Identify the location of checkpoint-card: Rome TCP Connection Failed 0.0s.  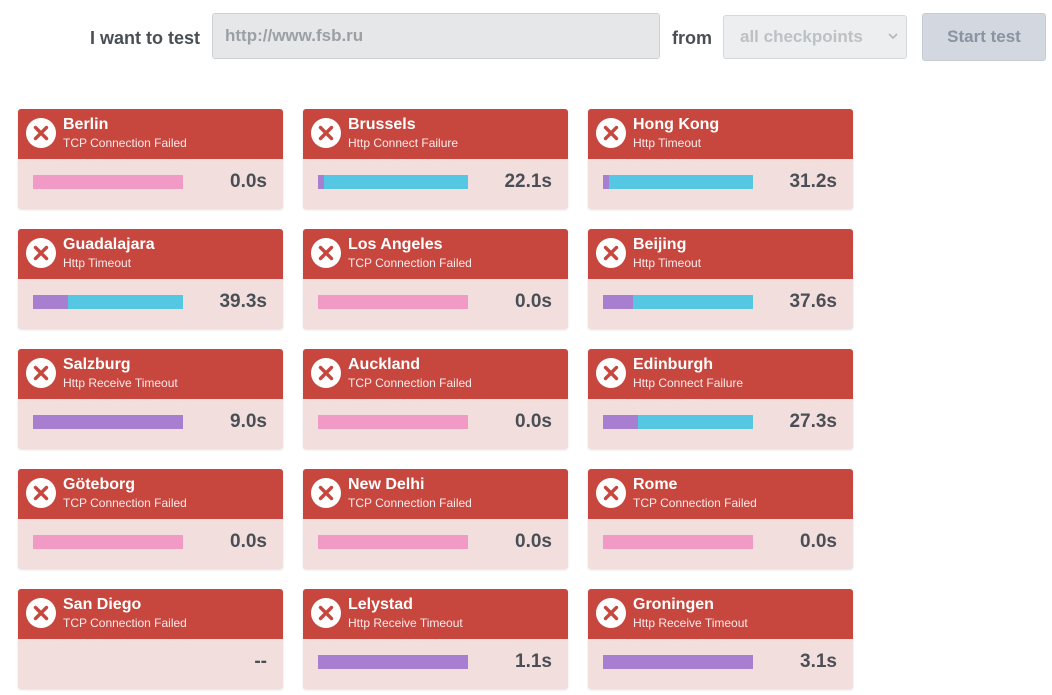
(720, 519).